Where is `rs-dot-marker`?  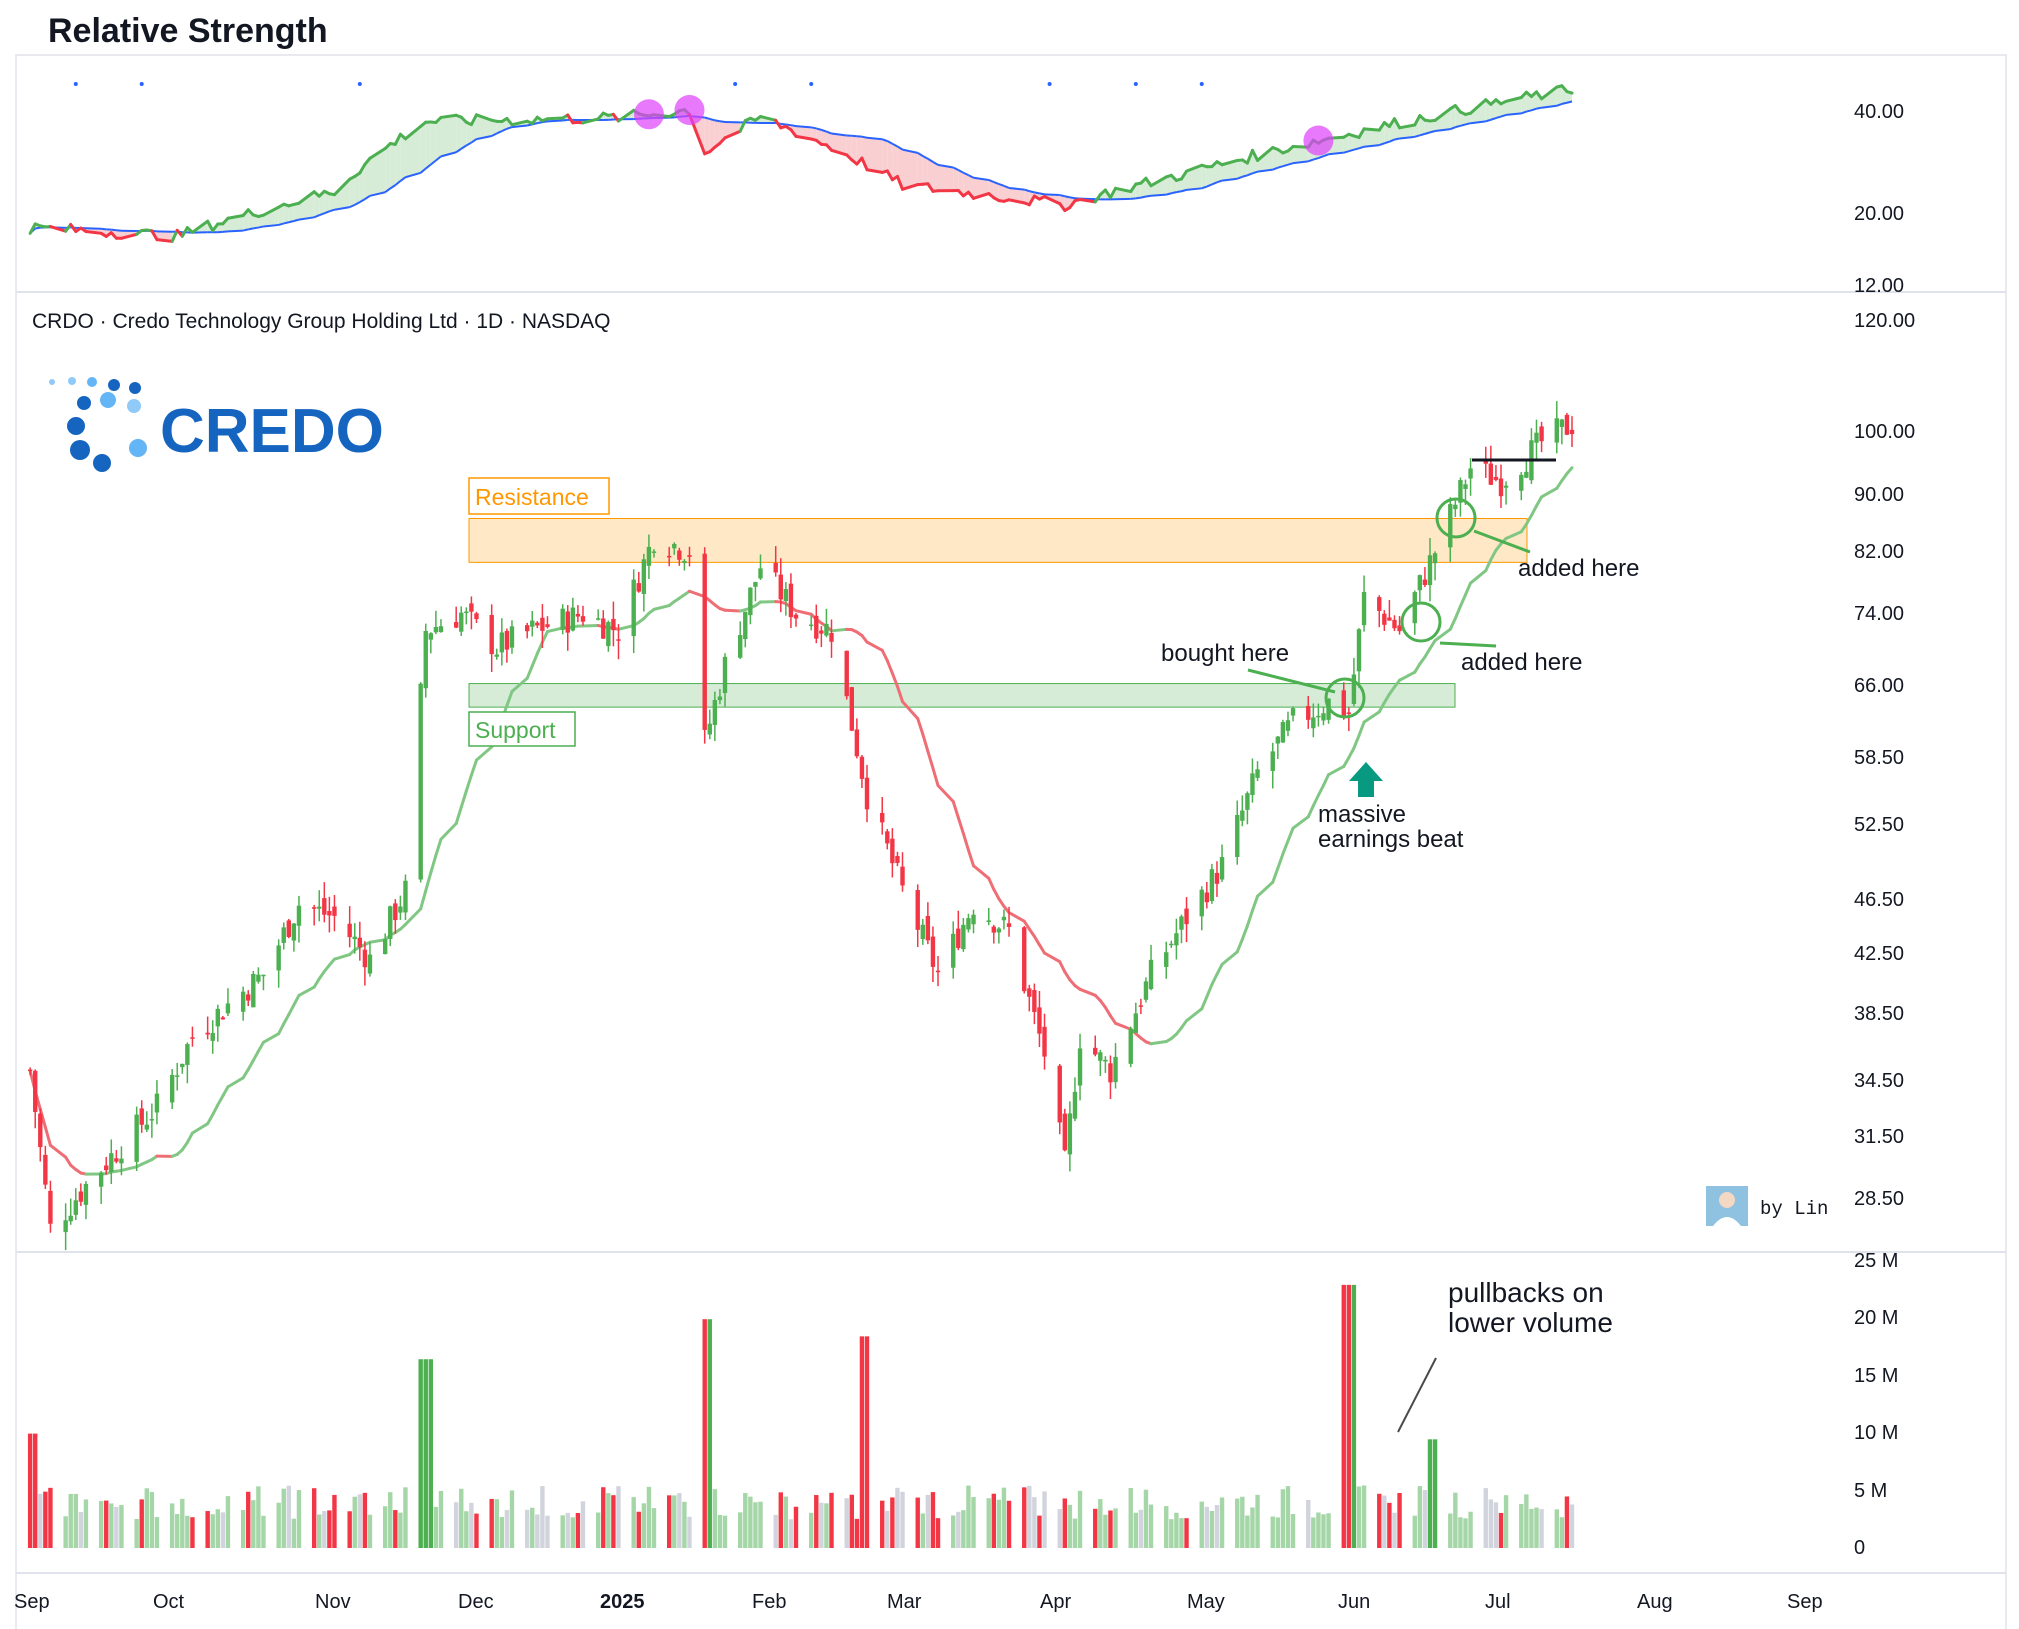 rs-dot-marker is located at coordinates (1049, 84).